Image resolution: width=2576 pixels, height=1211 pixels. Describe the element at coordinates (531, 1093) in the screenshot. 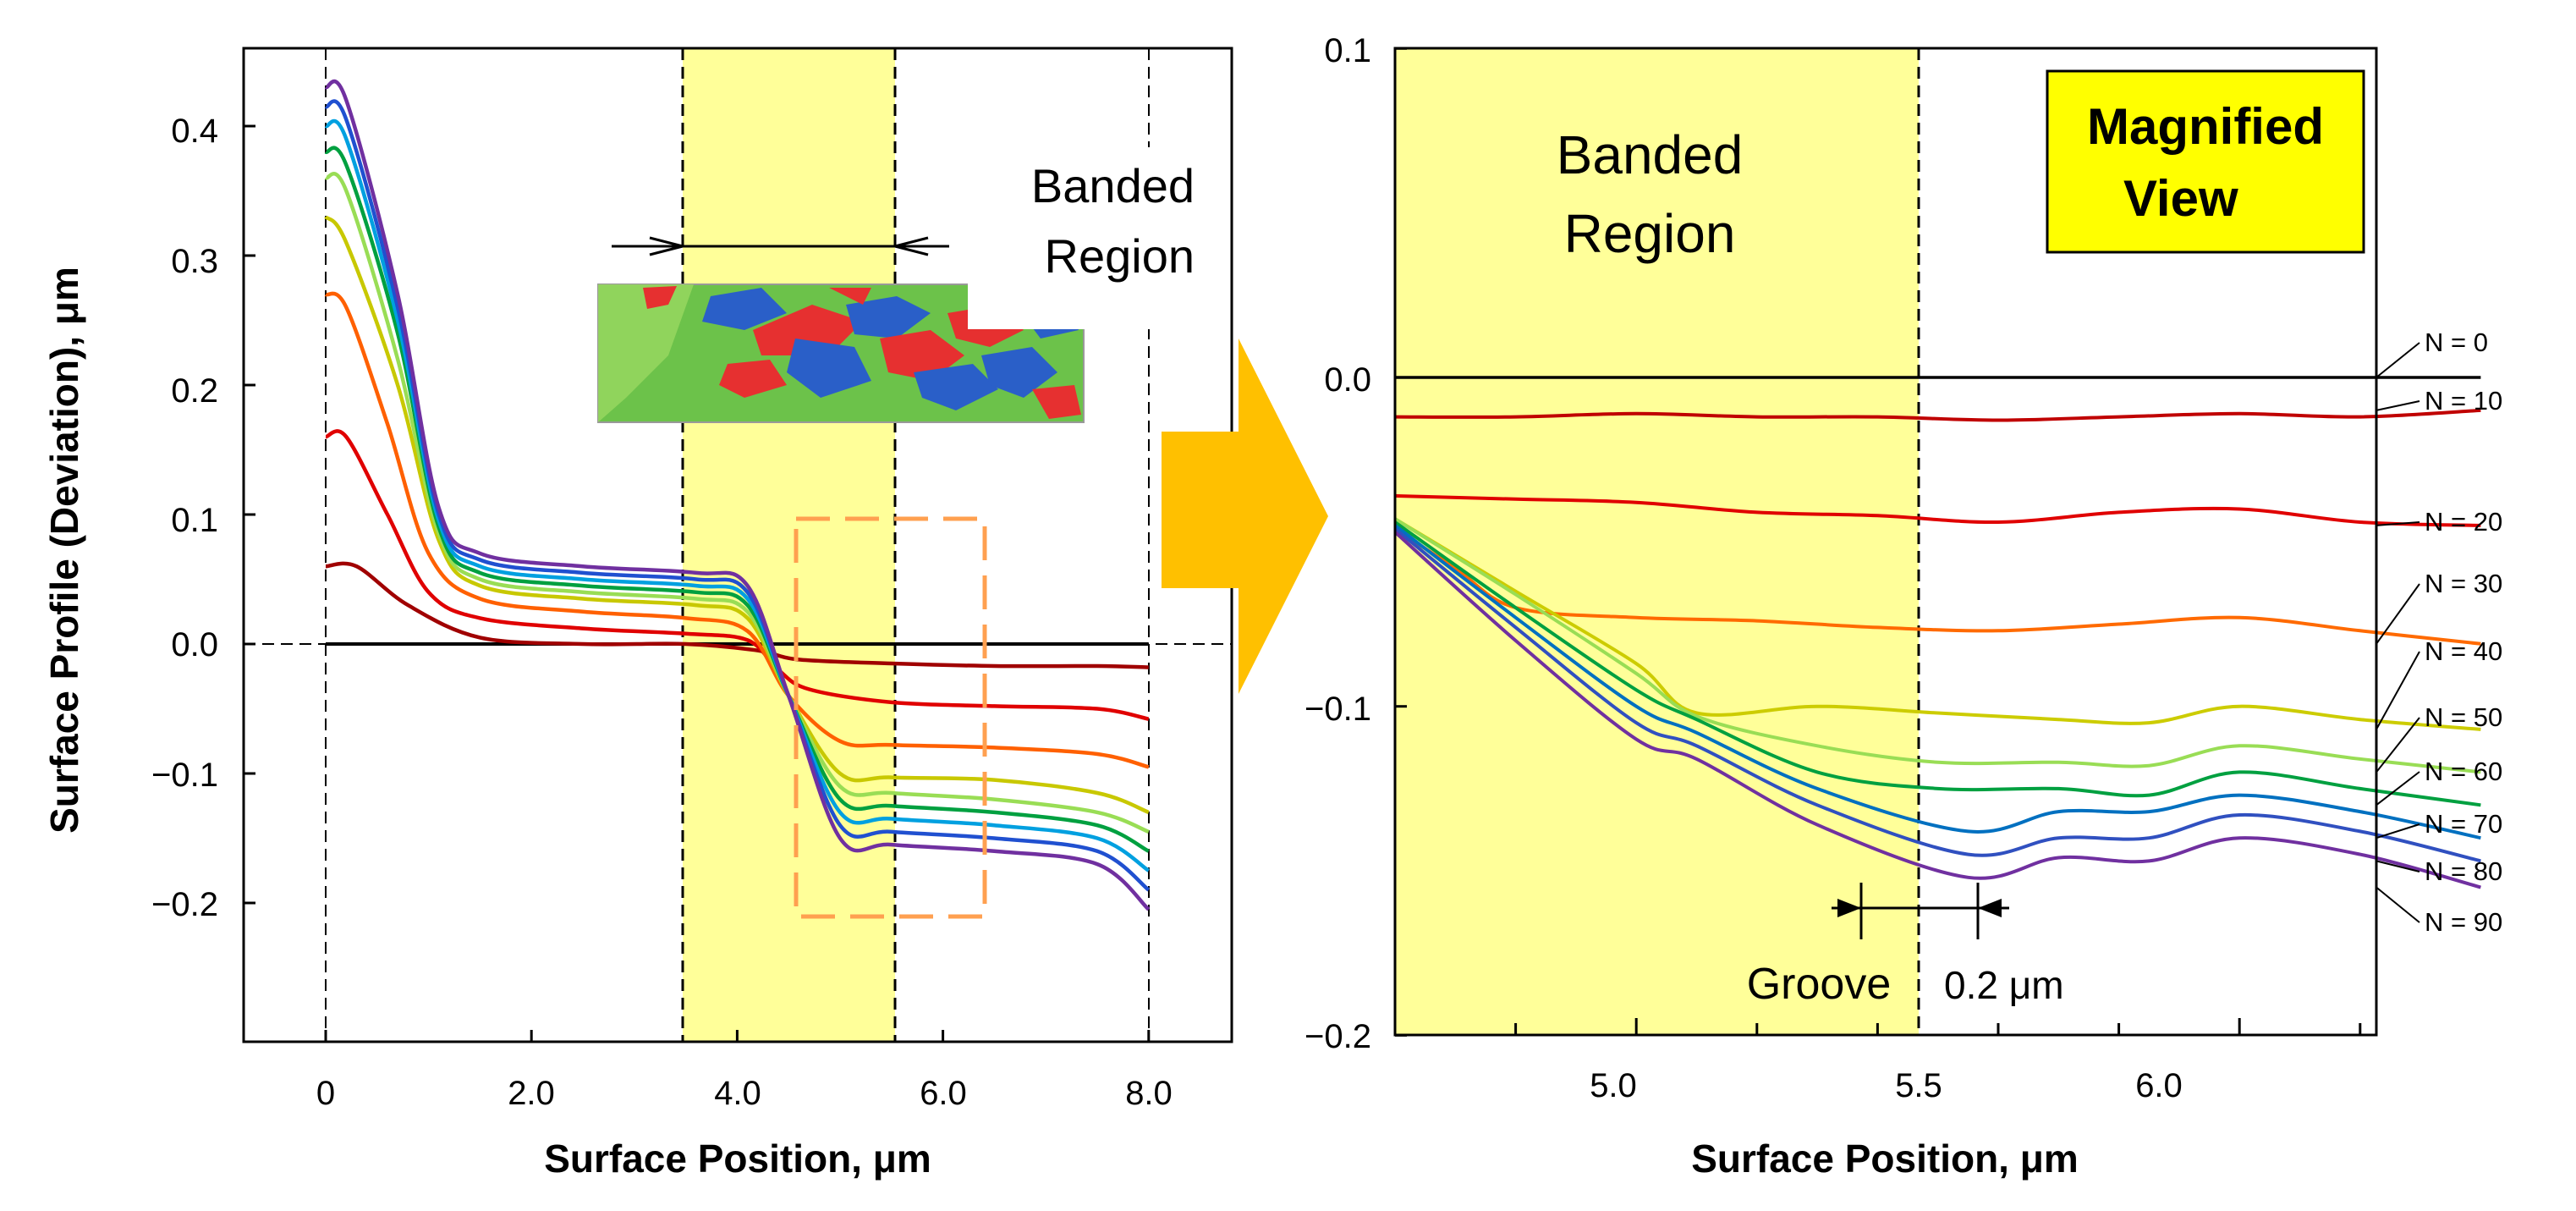

I see `left-xtick-label: 2.0` at that location.